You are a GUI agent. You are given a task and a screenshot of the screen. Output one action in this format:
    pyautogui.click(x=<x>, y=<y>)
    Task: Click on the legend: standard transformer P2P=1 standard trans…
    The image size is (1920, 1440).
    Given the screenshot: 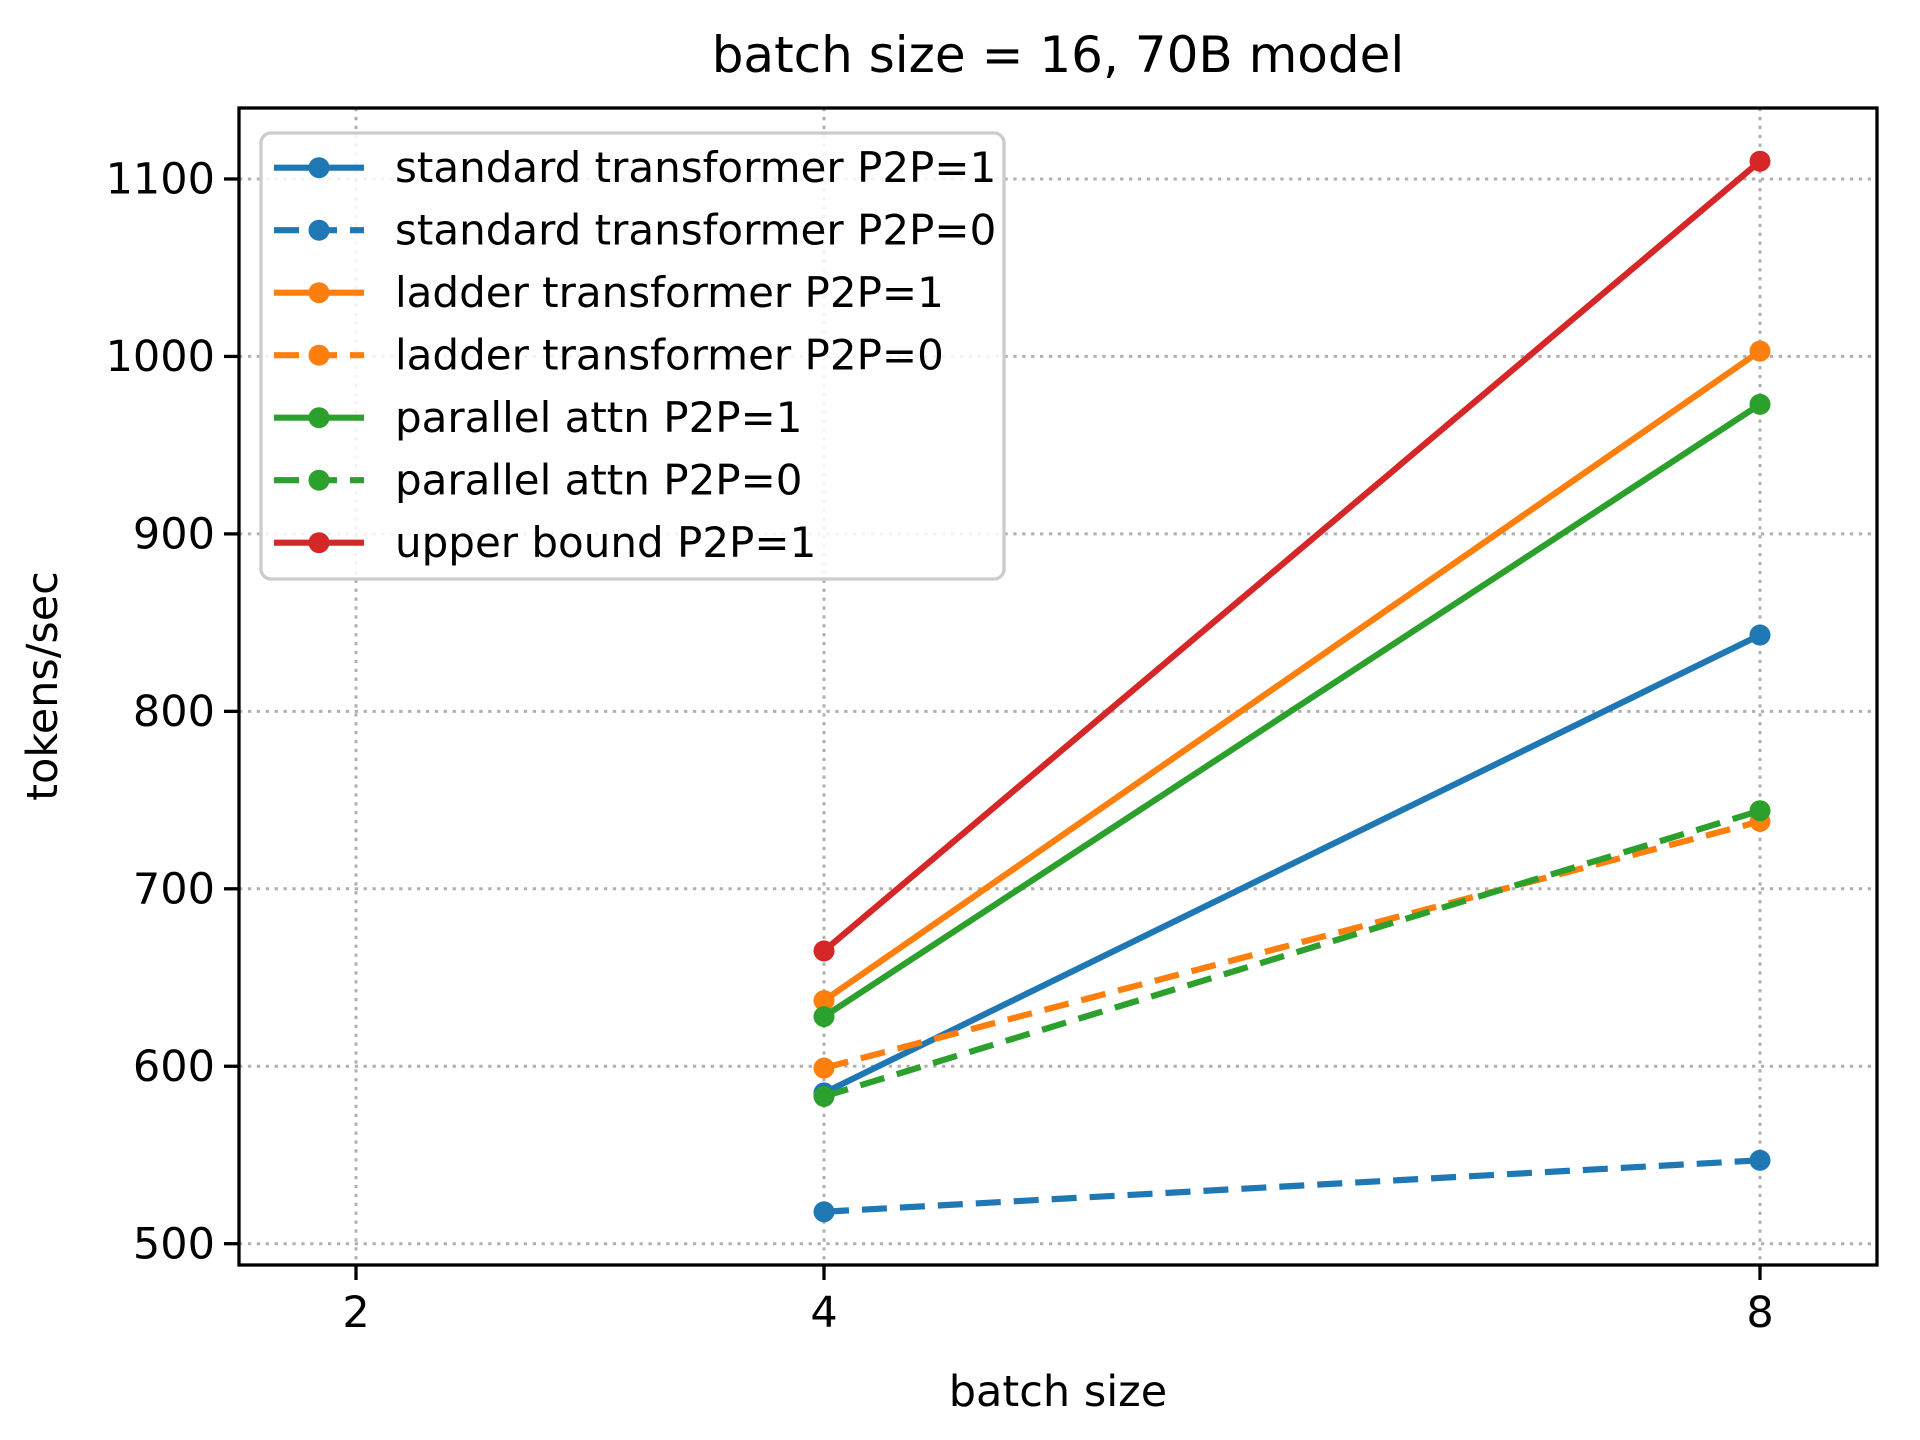 What is the action you would take?
    pyautogui.click(x=632, y=356)
    